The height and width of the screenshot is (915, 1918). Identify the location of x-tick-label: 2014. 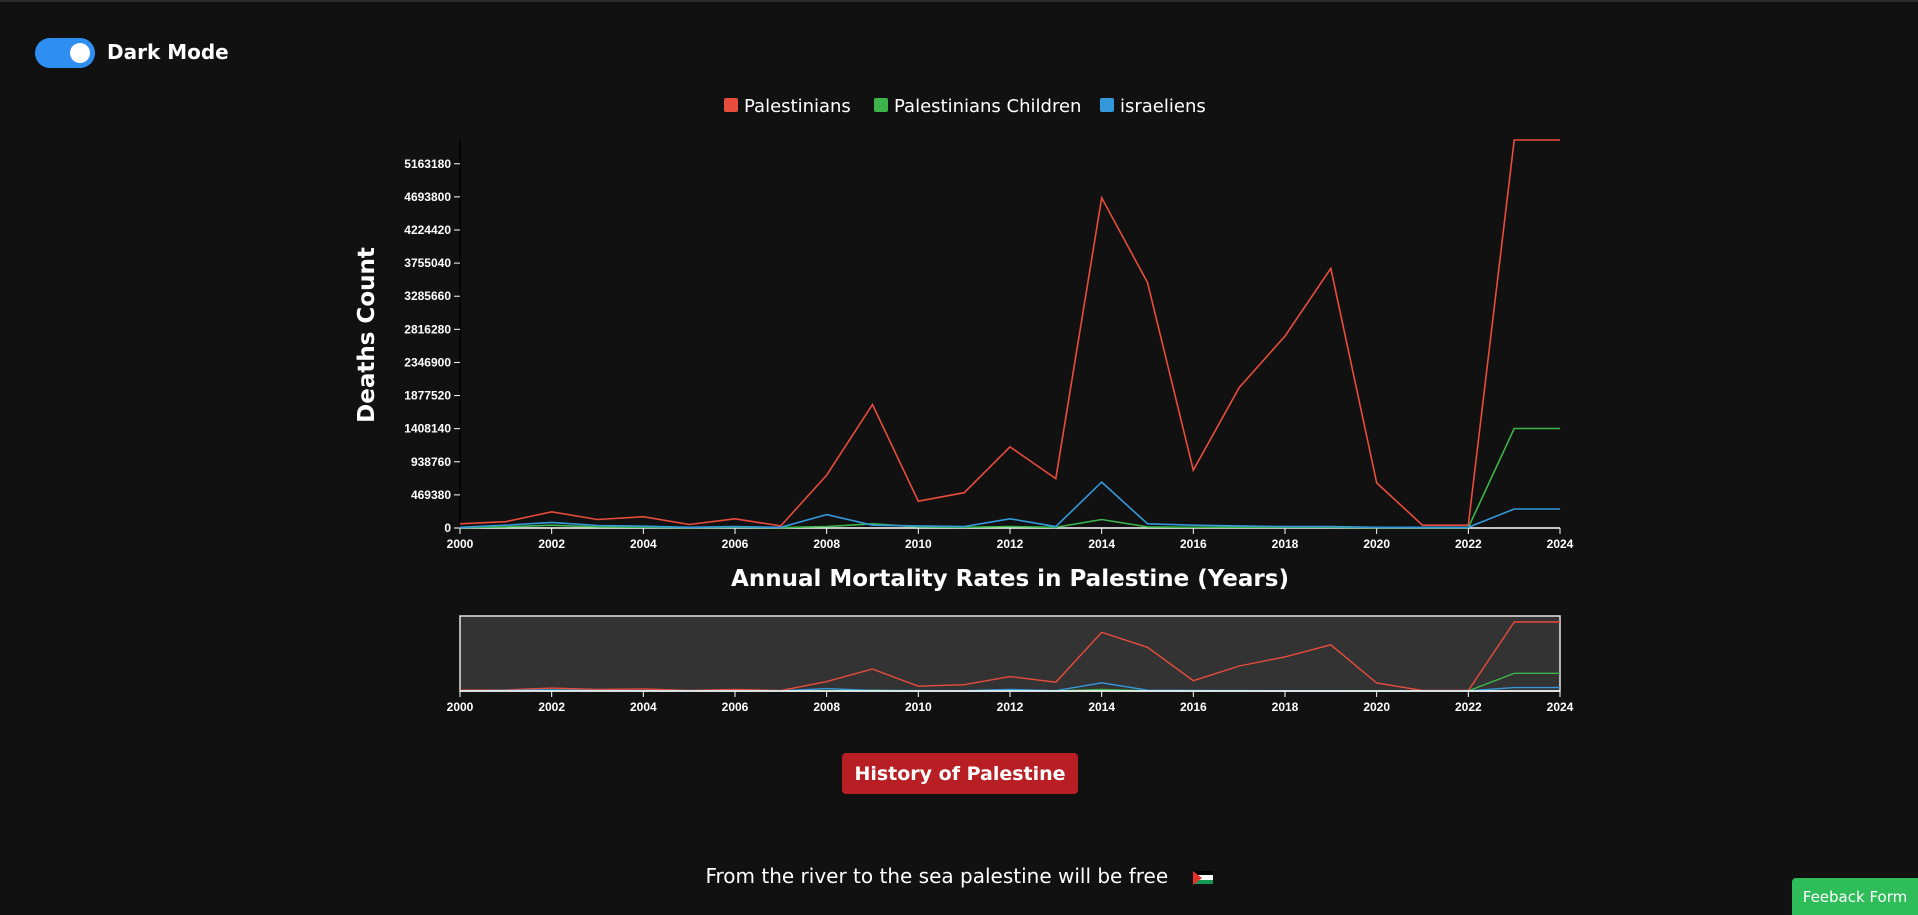
(1101, 544).